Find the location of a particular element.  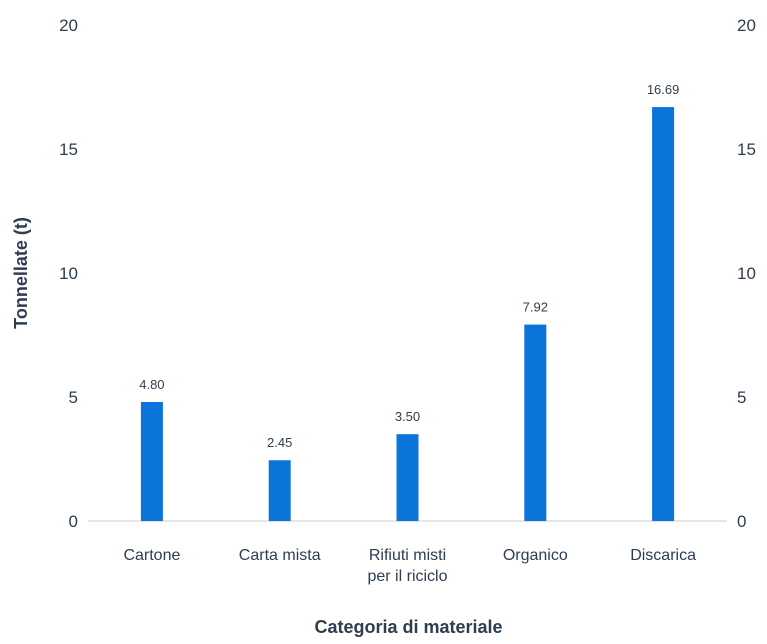

y-tick-label-right: 5 is located at coordinates (741, 397).